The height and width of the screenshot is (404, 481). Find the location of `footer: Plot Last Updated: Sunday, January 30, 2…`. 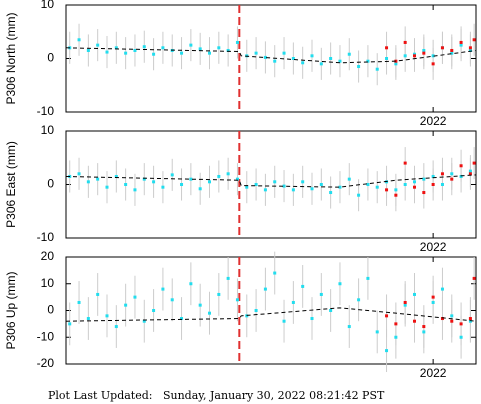

footer: Plot Last Updated: Sunday, January 30, 2… is located at coordinates (216, 395).